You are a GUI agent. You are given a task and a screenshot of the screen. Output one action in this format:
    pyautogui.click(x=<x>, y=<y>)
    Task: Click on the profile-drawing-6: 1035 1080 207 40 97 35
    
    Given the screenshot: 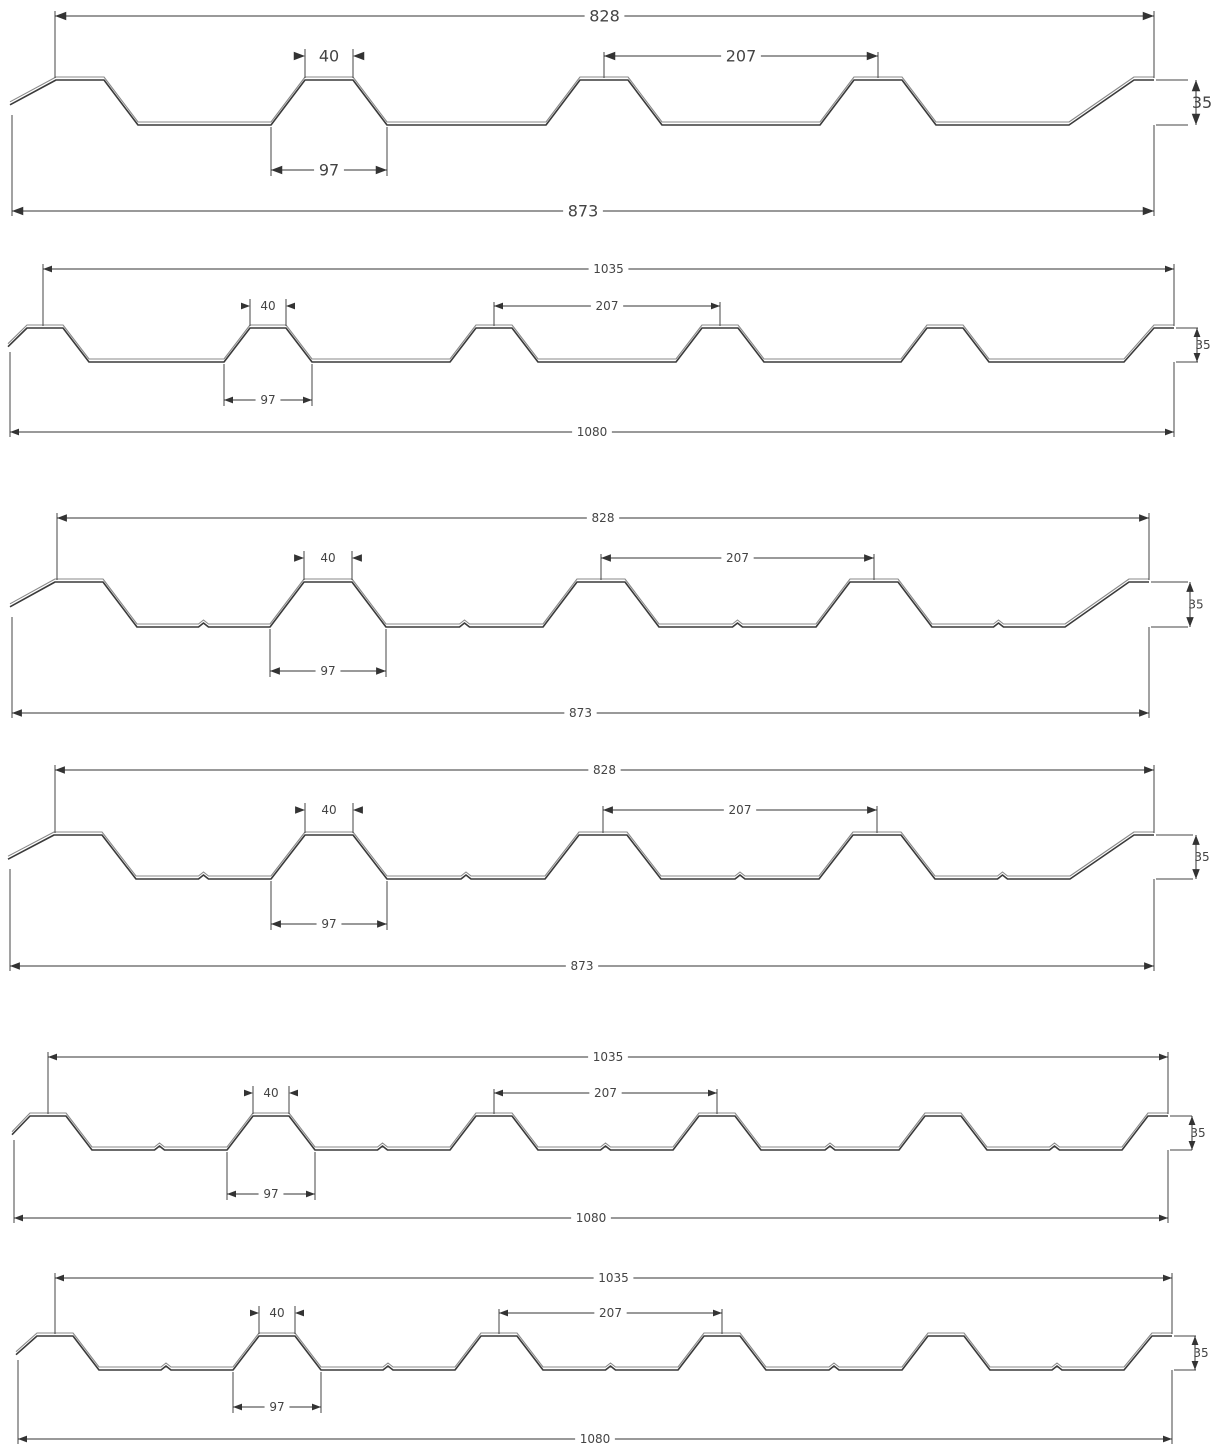 What is the action you would take?
    pyautogui.click(x=612, y=1358)
    